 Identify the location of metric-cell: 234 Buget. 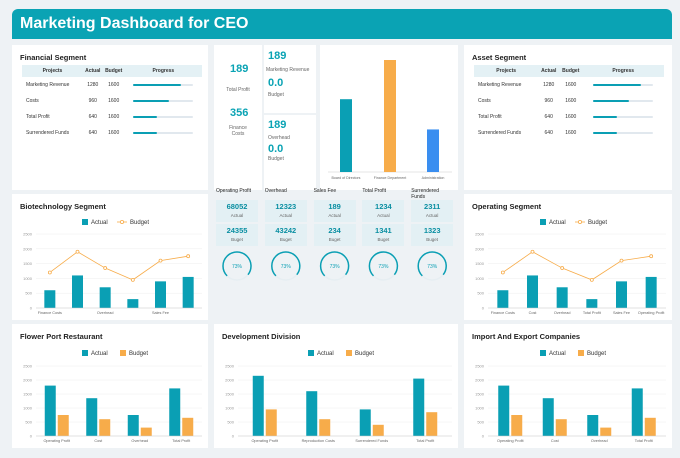
(334, 235).